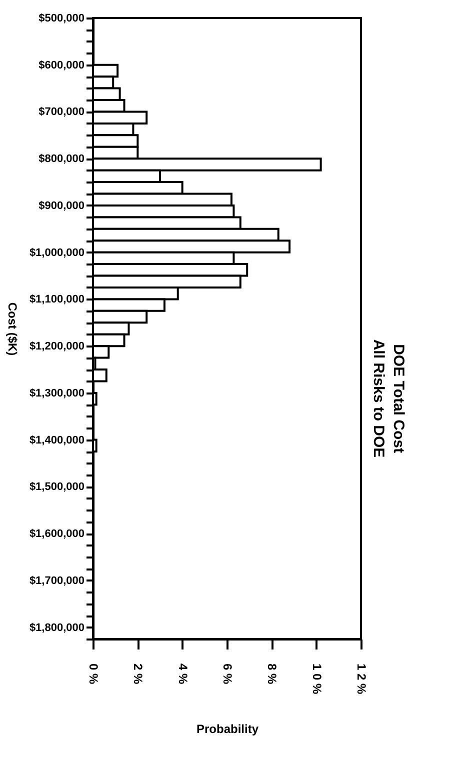 Image resolution: width=465 pixels, height=767 pixels. I want to click on x-tick-label: 4 %, so click(183, 674).